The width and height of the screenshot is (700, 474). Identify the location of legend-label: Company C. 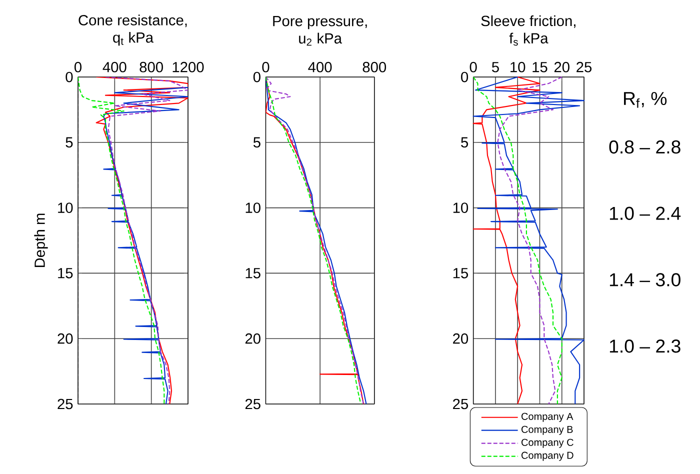
(548, 443).